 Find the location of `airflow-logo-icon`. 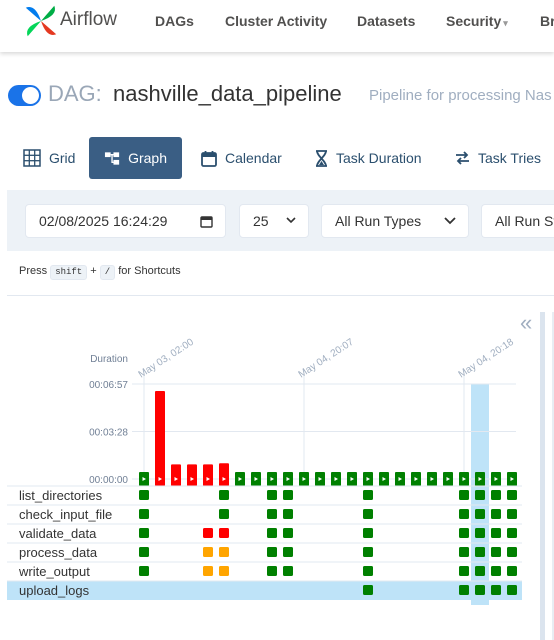

airflow-logo-icon is located at coordinates (41, 21).